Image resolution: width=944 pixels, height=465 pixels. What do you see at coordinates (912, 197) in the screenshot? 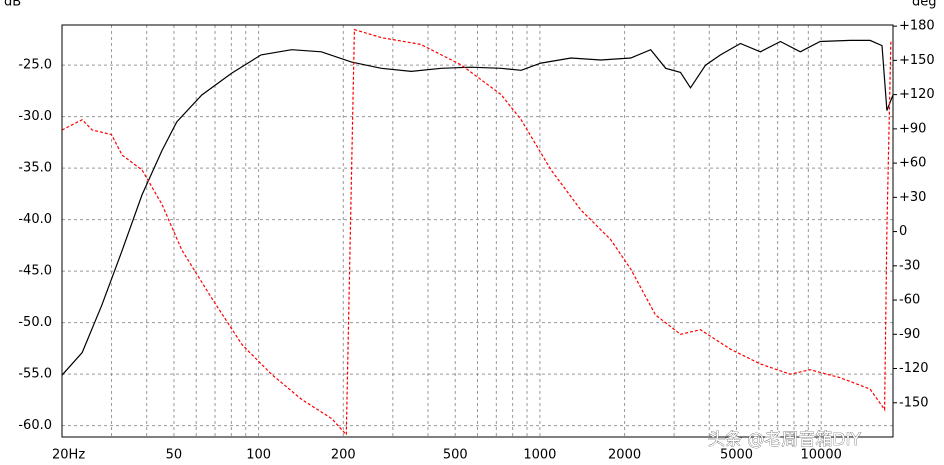
I see `y2-tick-label: +30` at bounding box center [912, 197].